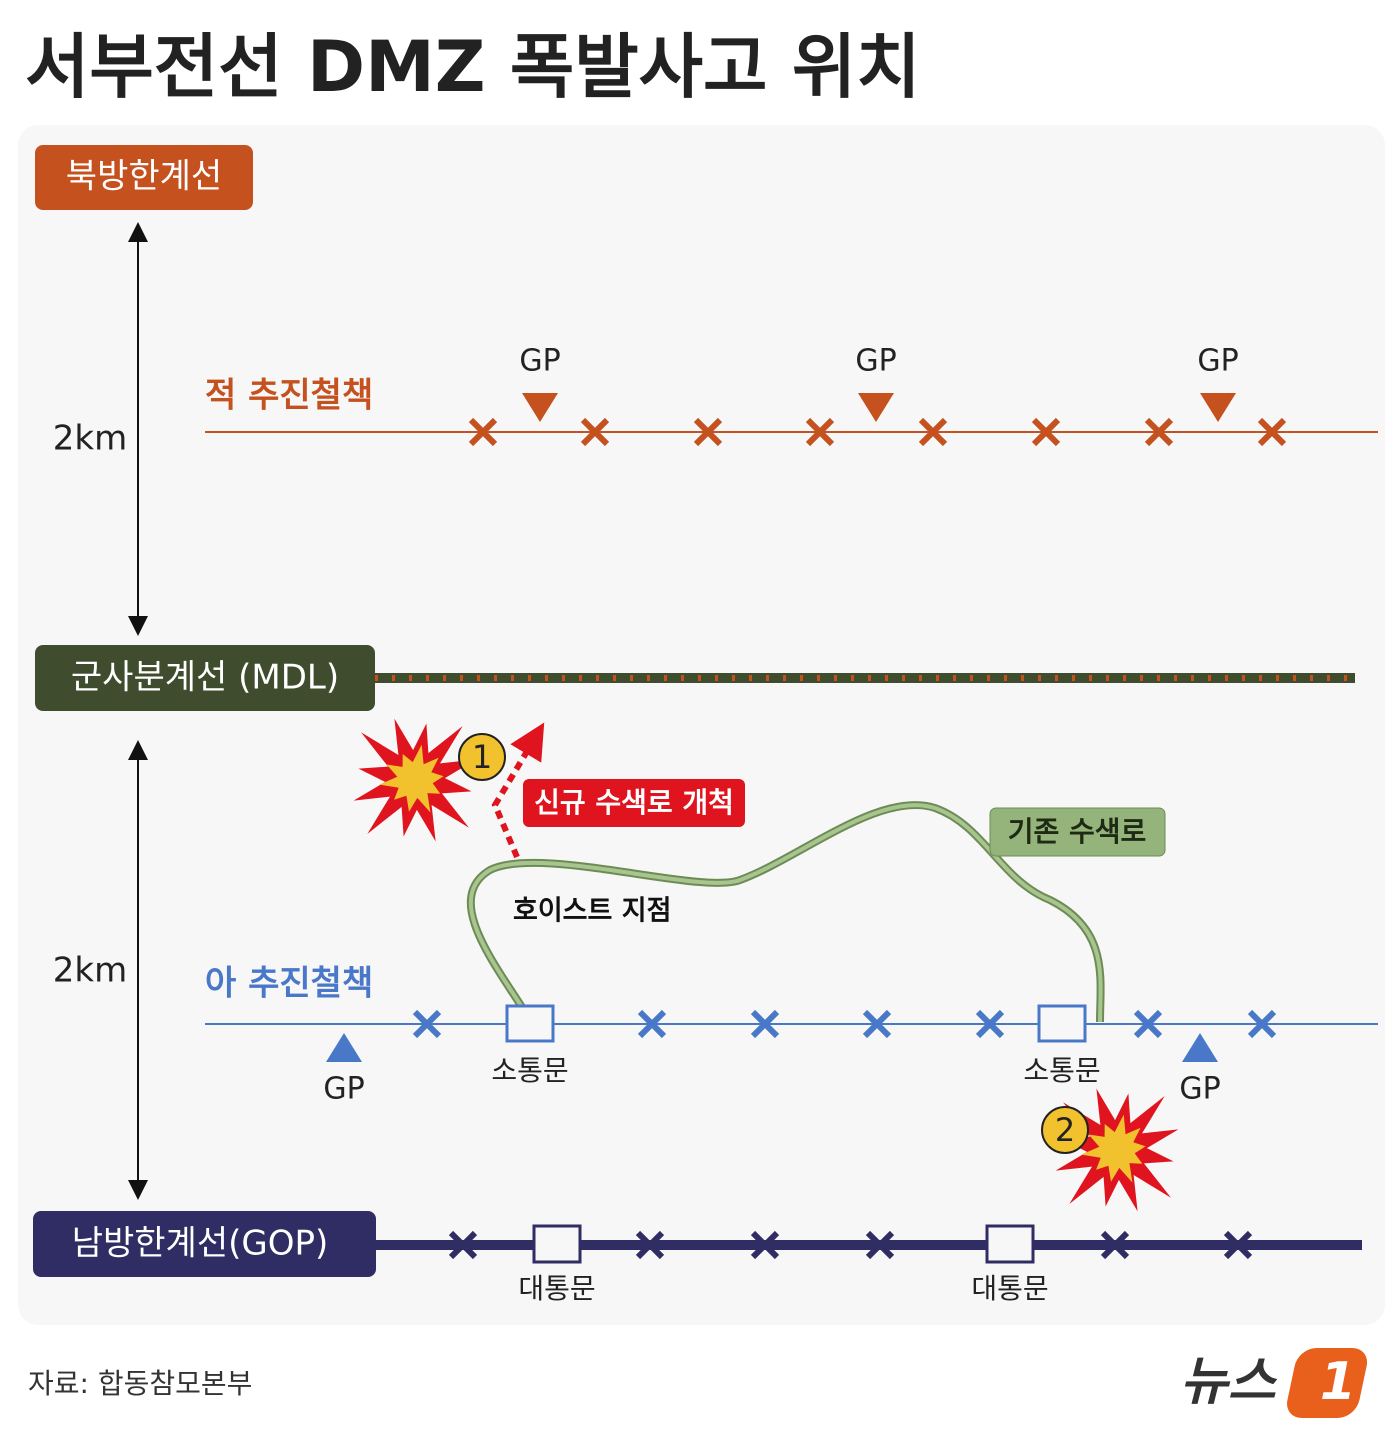 This screenshot has height=1445, width=1400. I want to click on logo-mark, so click(1327, 1383).